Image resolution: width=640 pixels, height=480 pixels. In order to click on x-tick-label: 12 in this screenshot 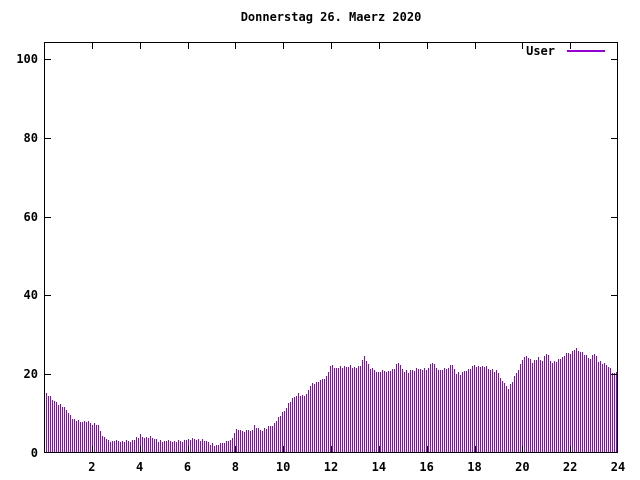, I will do `click(331, 467)`.